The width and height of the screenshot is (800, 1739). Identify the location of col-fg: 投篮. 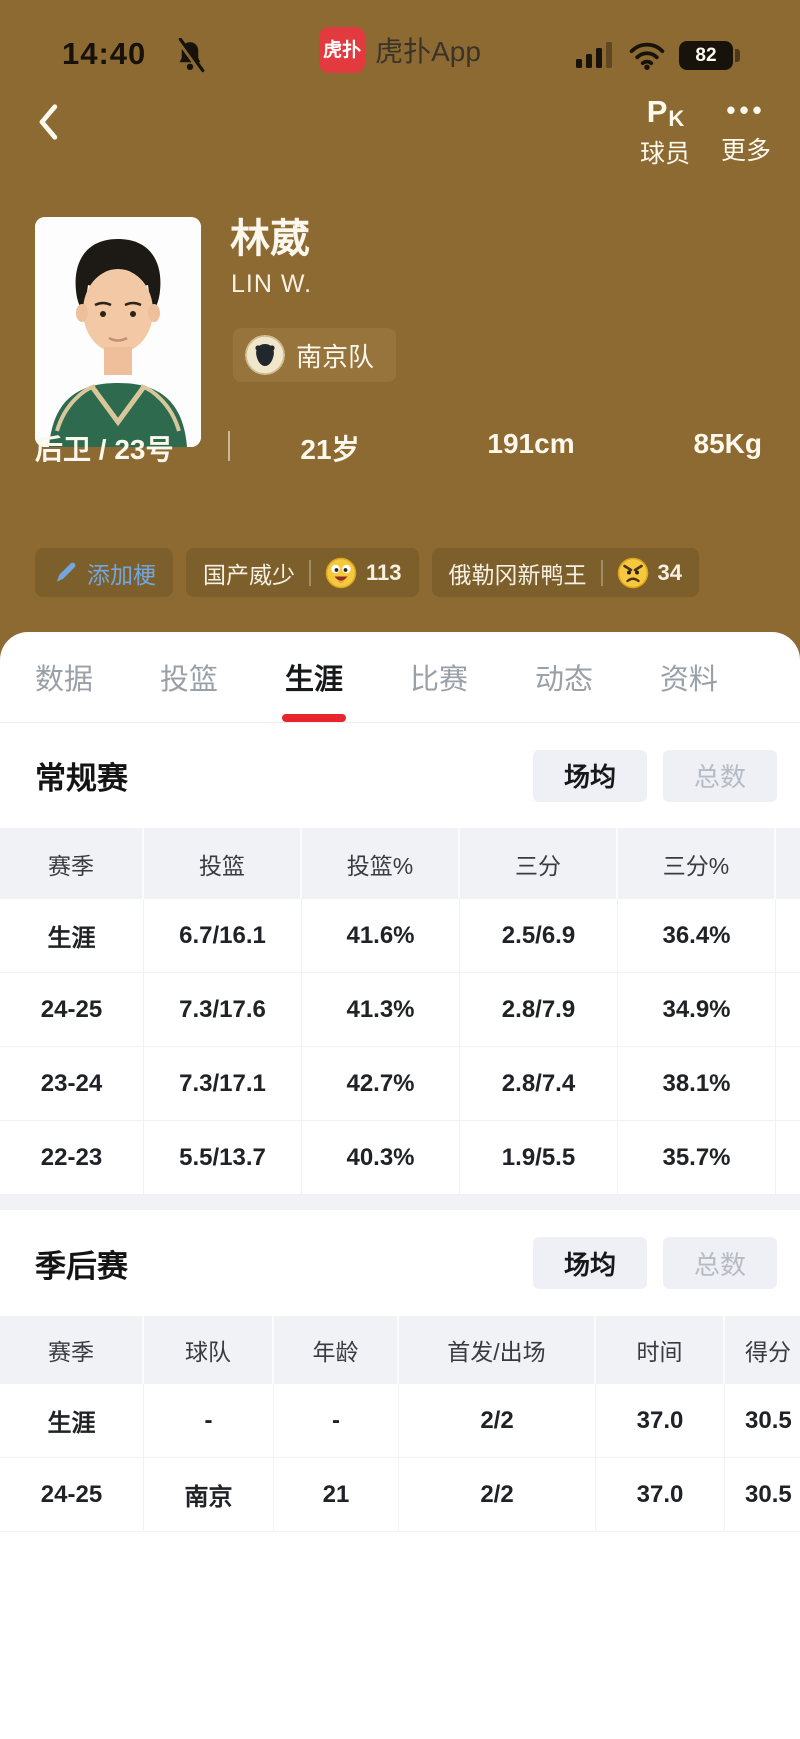
(223, 863).